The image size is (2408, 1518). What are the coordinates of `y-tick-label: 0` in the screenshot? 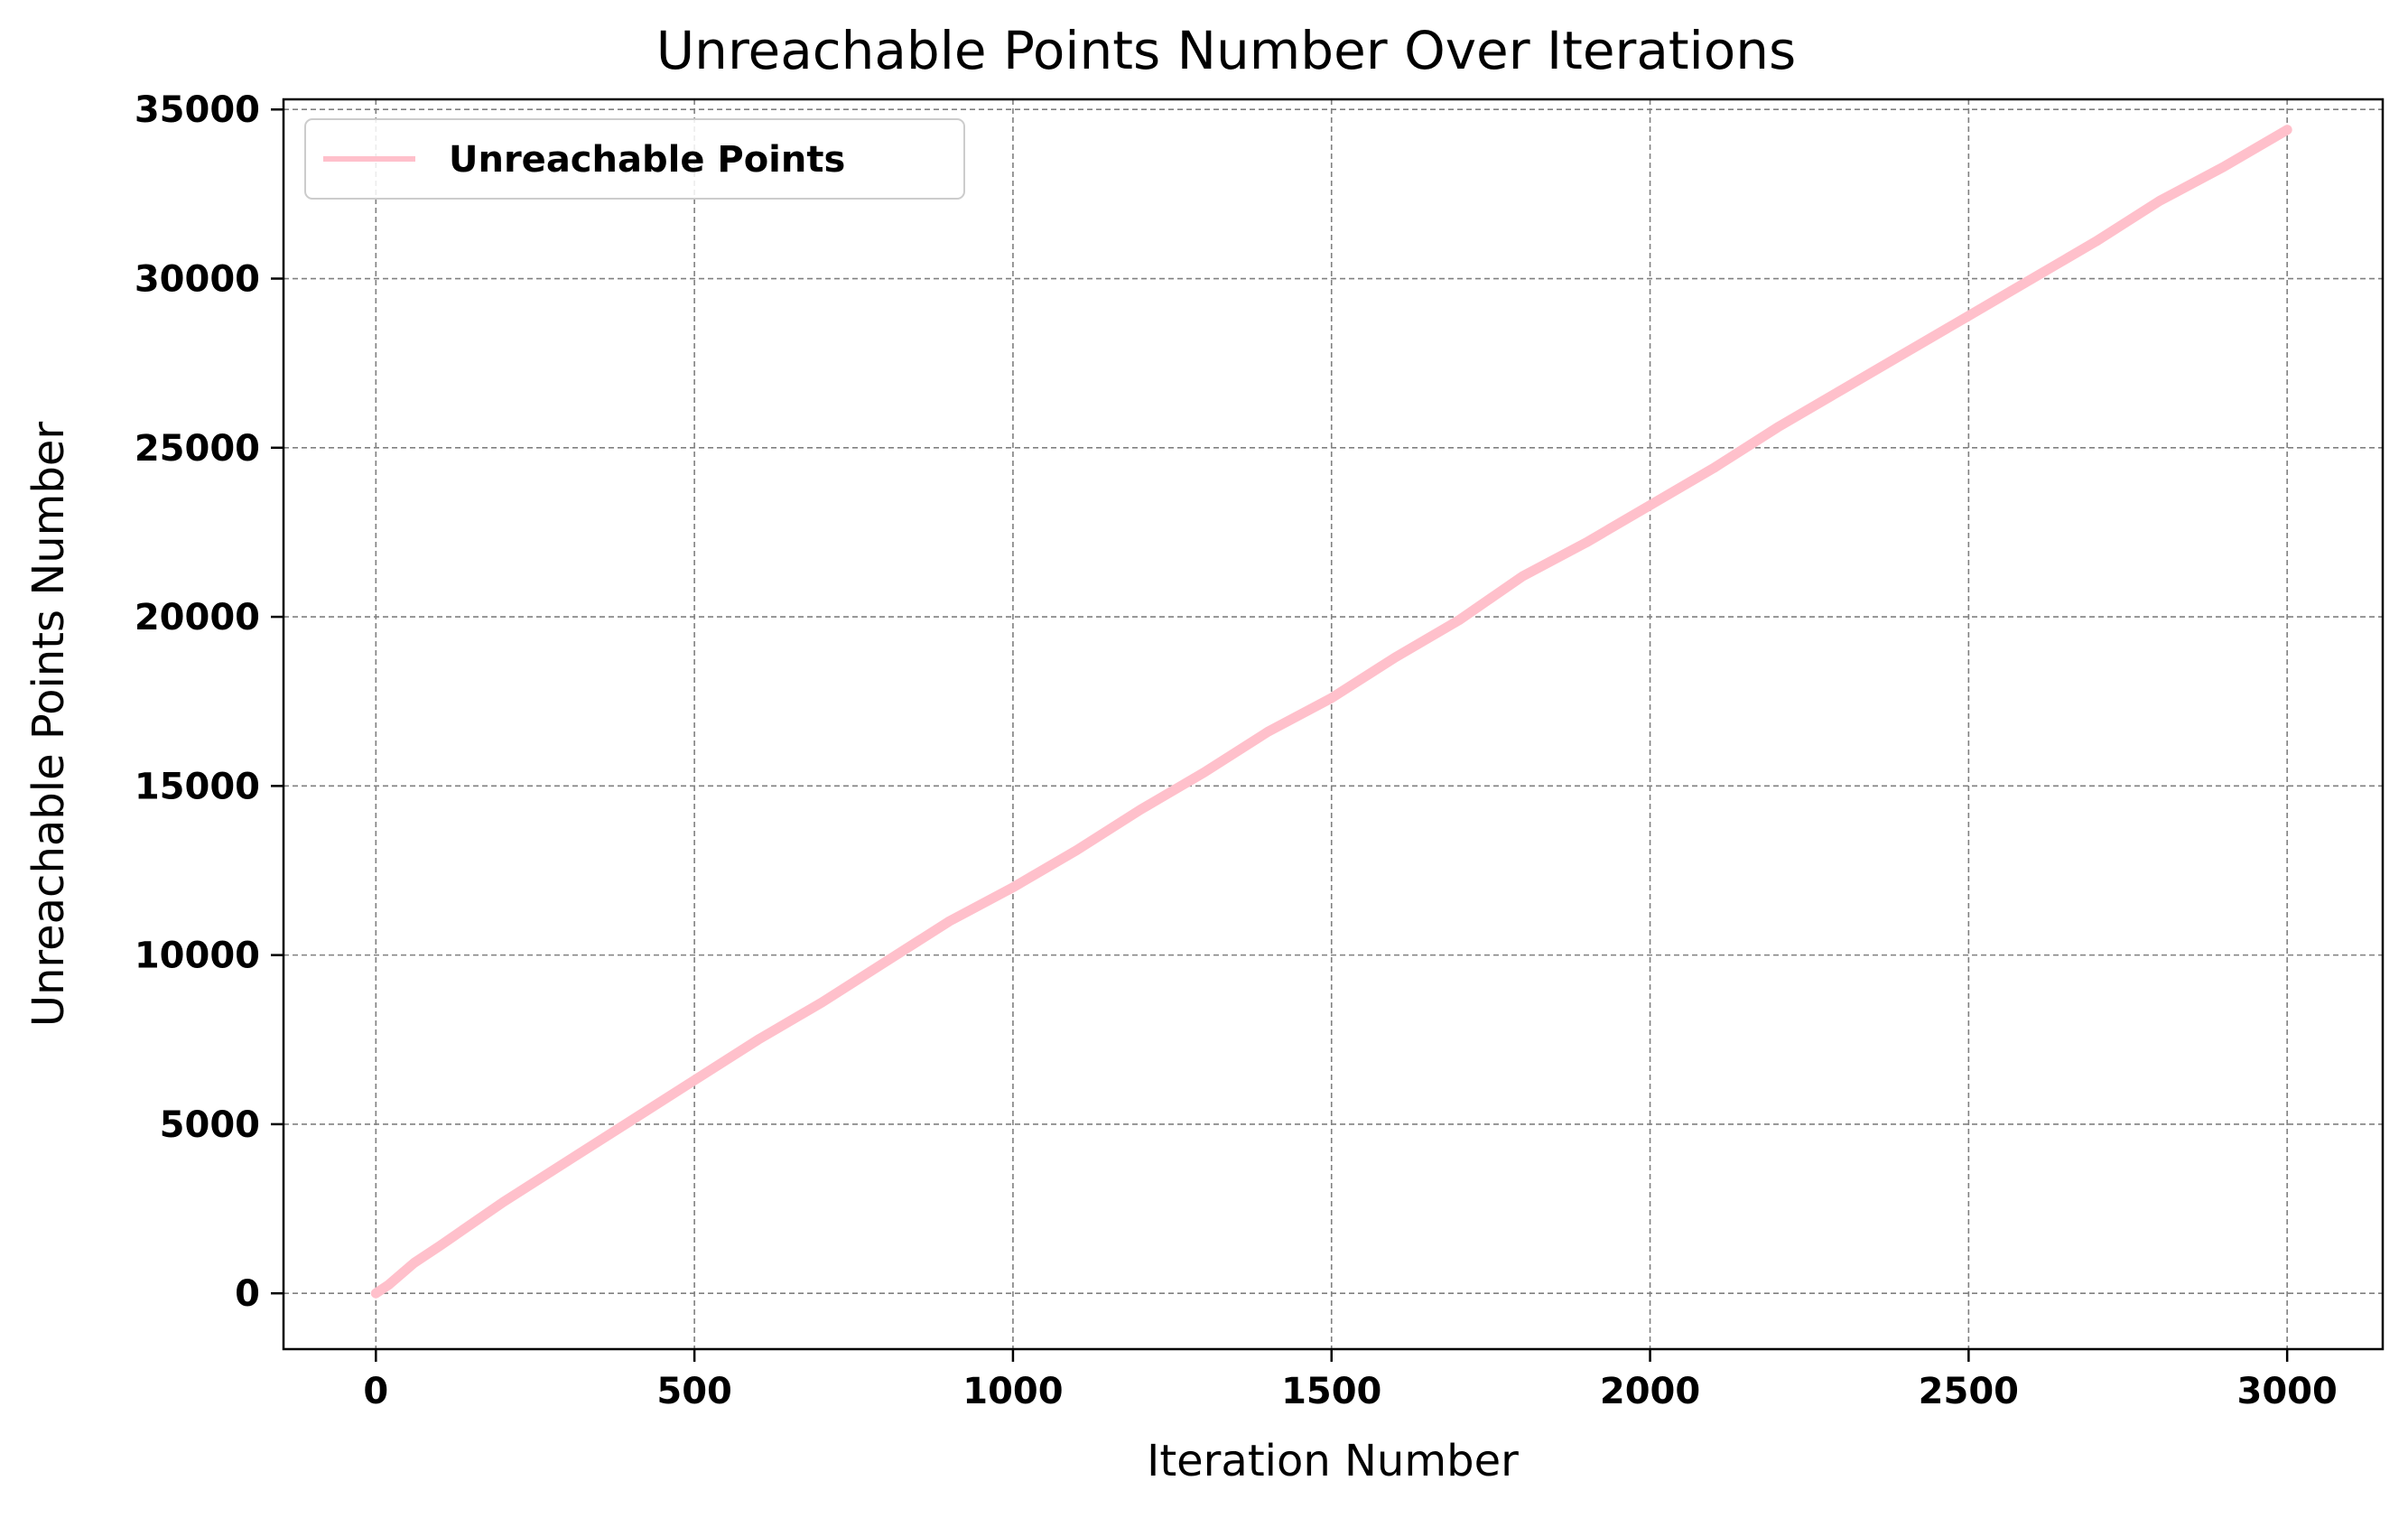 It's located at (247, 1294).